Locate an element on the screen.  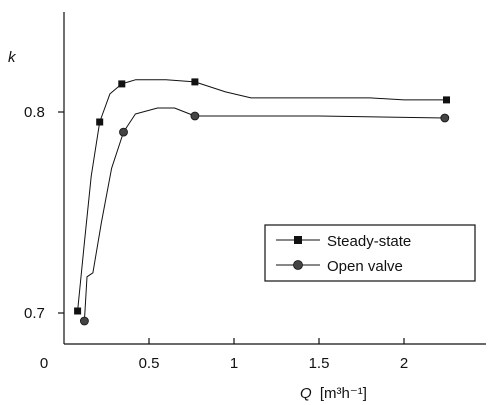
y-tick-label-0.7: 0.7 is located at coordinates (34, 313).